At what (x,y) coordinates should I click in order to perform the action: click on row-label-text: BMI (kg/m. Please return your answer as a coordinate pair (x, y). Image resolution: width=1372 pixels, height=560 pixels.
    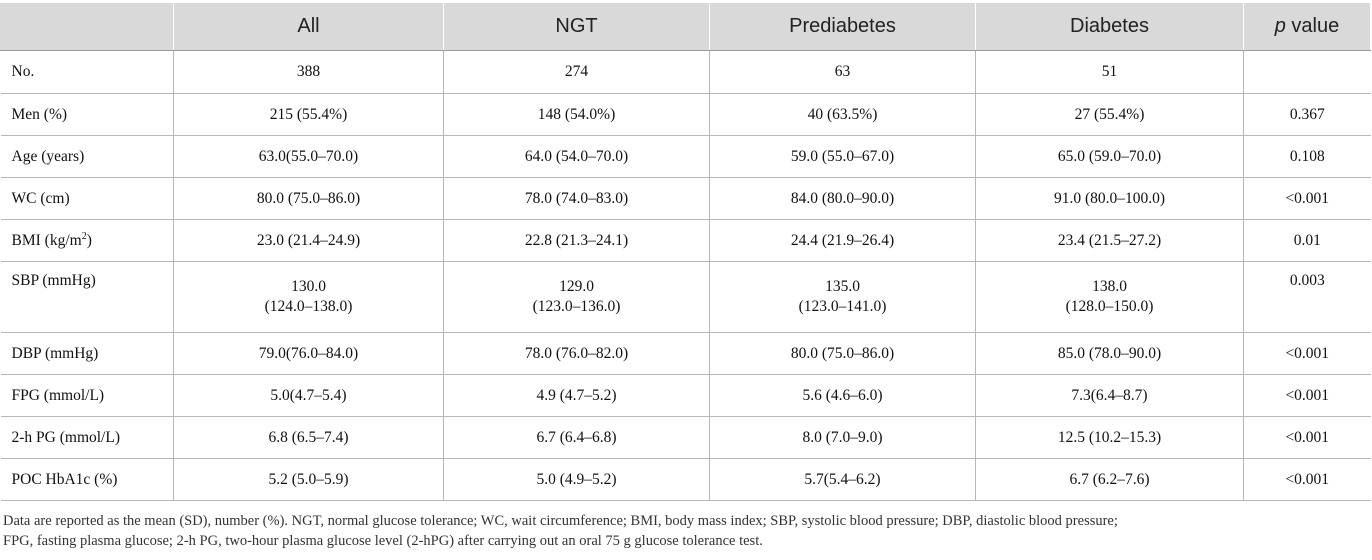
    Looking at the image, I should click on (46, 240).